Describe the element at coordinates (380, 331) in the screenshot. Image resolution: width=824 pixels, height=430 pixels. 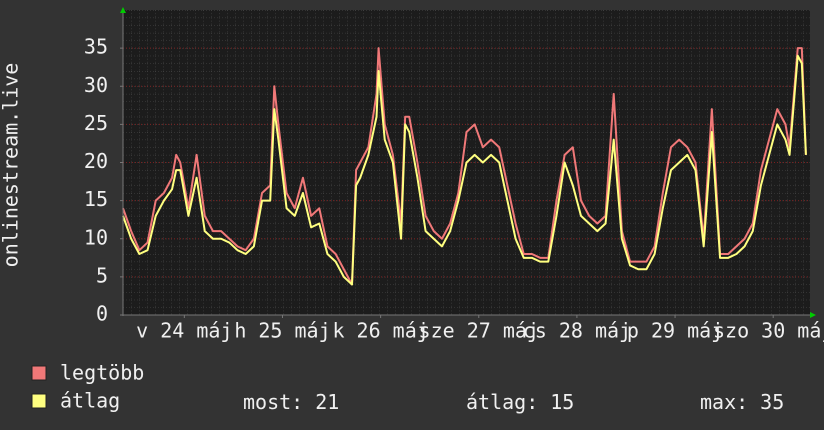
I see `x-tick-label: k 26 máj` at that location.